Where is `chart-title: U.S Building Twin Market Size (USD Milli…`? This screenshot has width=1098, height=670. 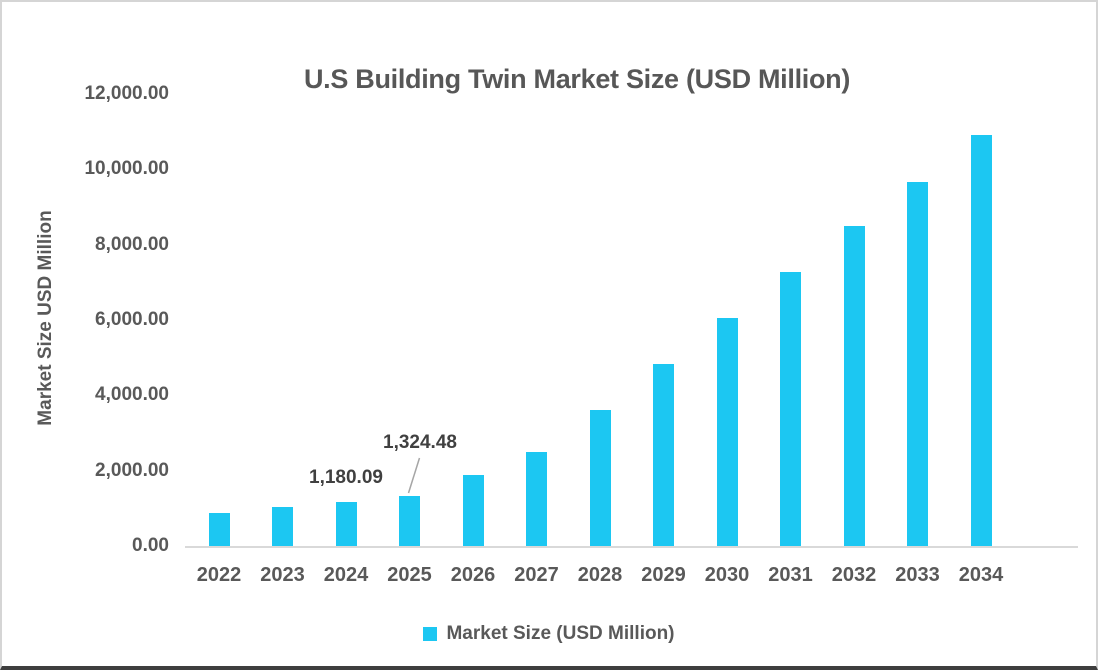
chart-title: U.S Building Twin Market Size (USD Milli… is located at coordinates (577, 79).